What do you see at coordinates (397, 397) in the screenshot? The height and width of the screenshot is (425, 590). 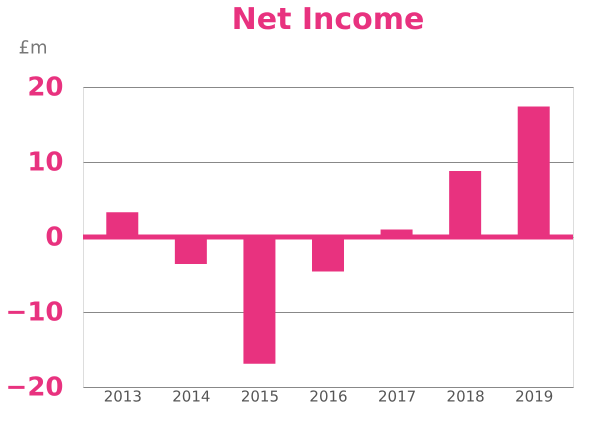 I see `x-tick-label: 2017` at bounding box center [397, 397].